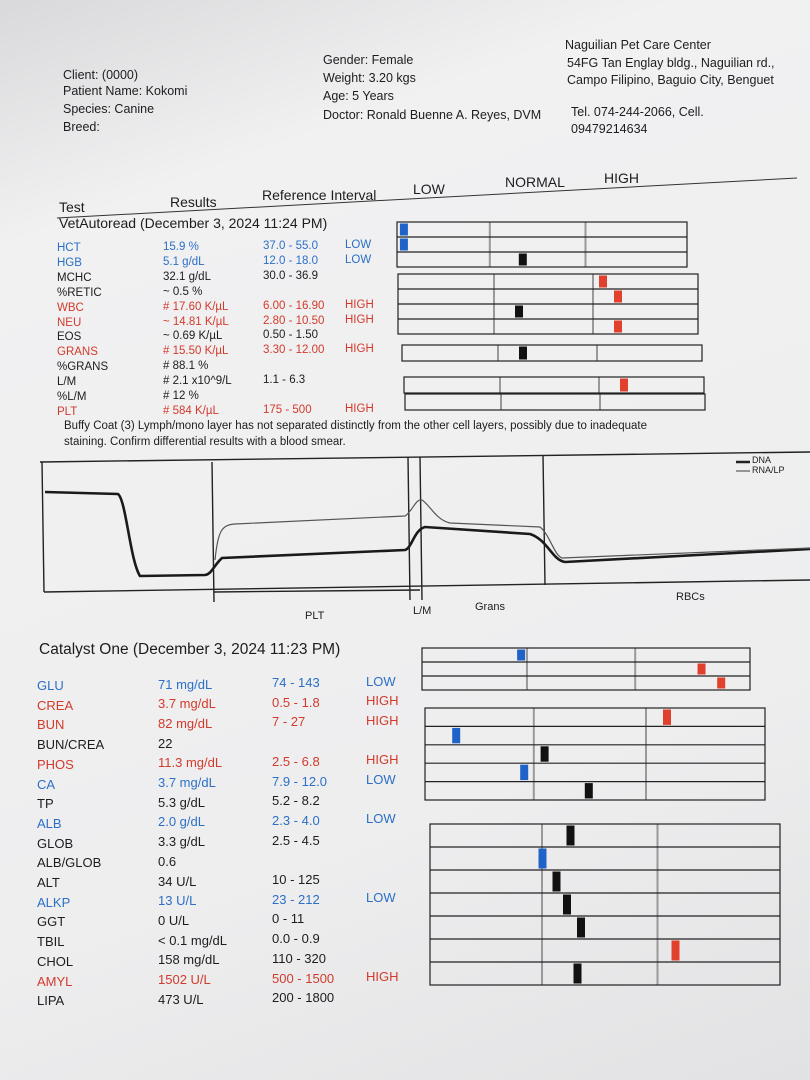  Describe the element at coordinates (432, 115) in the screenshot. I see `doctor: Doctor: Ronald Buenne A. Reyes, DVM` at that location.